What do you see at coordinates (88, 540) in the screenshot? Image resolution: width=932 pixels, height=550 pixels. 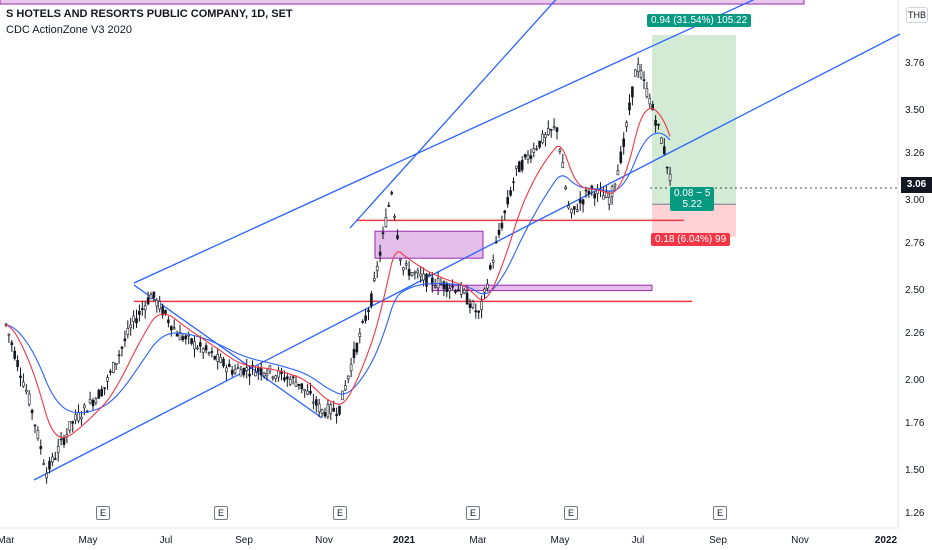 I see `x-tick-label: May` at bounding box center [88, 540].